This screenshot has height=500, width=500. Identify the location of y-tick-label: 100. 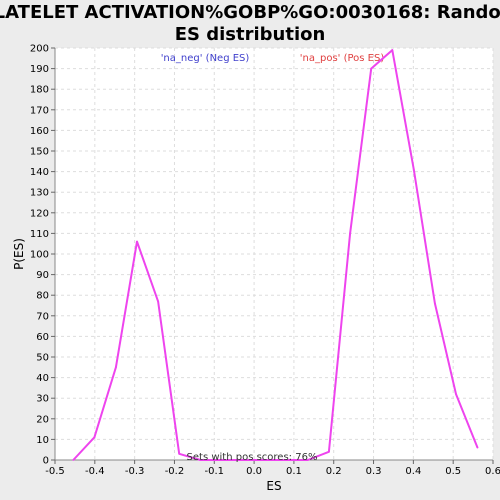
(39, 255).